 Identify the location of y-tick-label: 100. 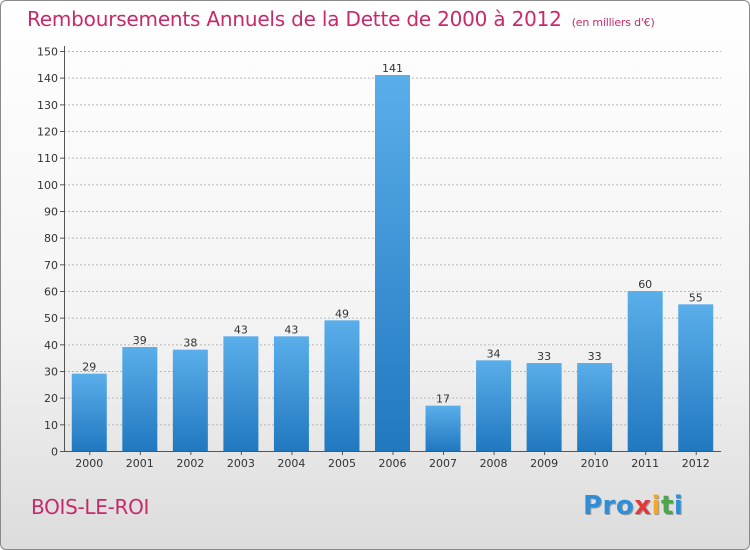
(47, 185).